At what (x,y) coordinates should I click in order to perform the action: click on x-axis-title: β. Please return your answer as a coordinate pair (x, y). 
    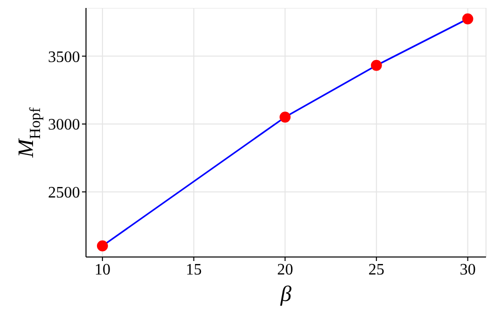
    Looking at the image, I should click on (286, 293).